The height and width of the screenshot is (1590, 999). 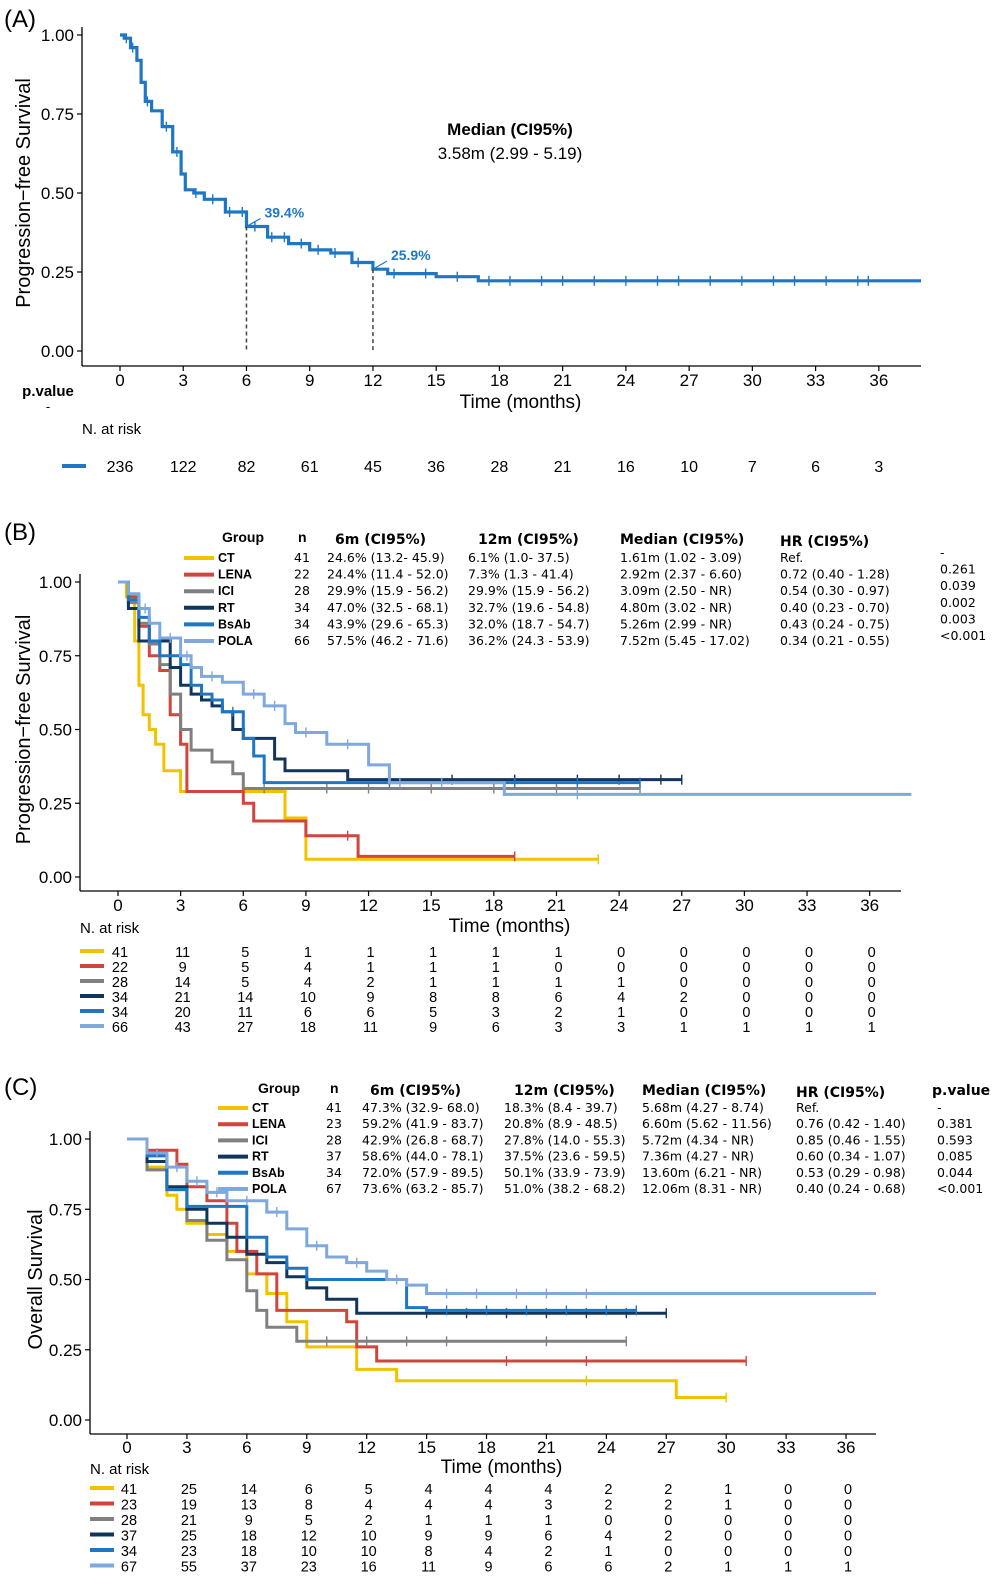 What do you see at coordinates (423, 1172) in the screenshot?
I see `table-6m: 72.0% (57.9 - 89.5)` at bounding box center [423, 1172].